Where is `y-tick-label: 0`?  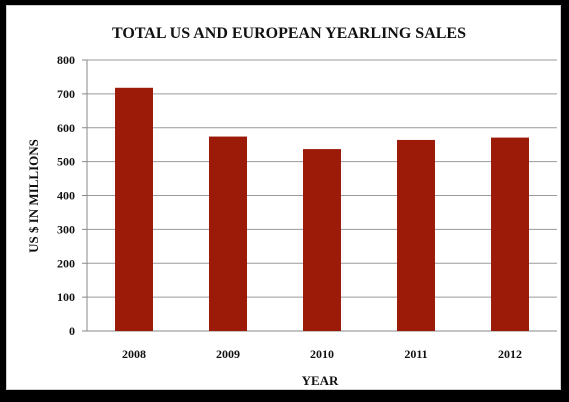
y-tick-label: 0 is located at coordinates (72, 331).